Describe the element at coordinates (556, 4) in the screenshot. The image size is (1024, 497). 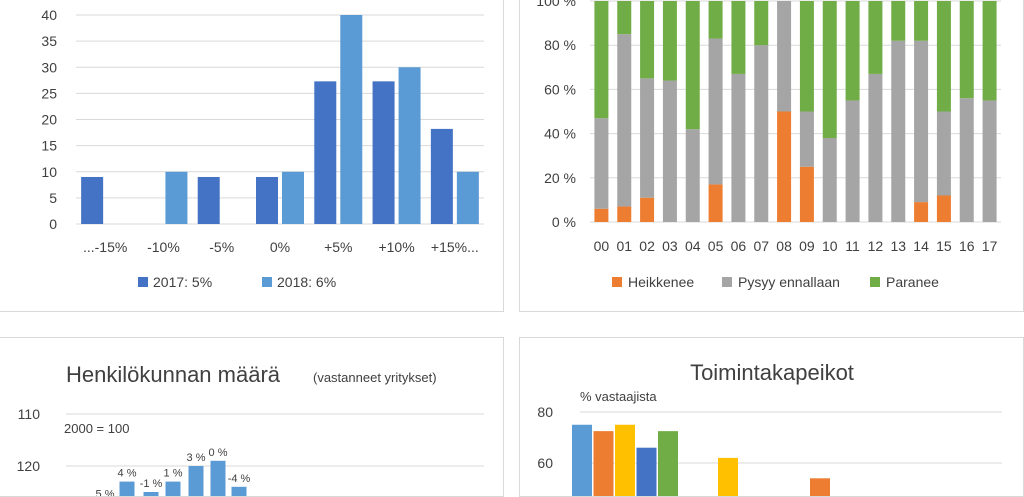
I see `y-tick-label: 100 %` at that location.